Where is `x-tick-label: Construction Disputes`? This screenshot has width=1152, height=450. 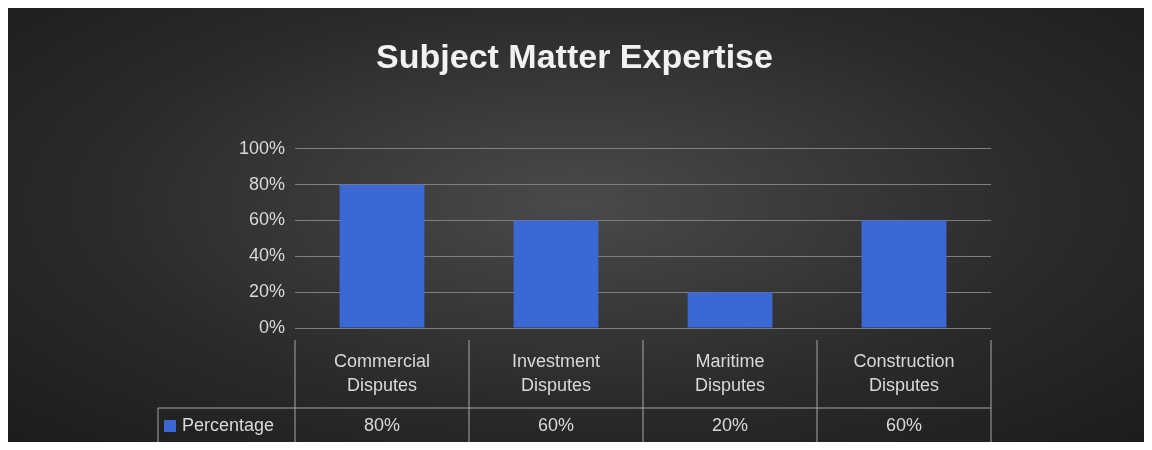 x-tick-label: Construction Disputes is located at coordinates (904, 372).